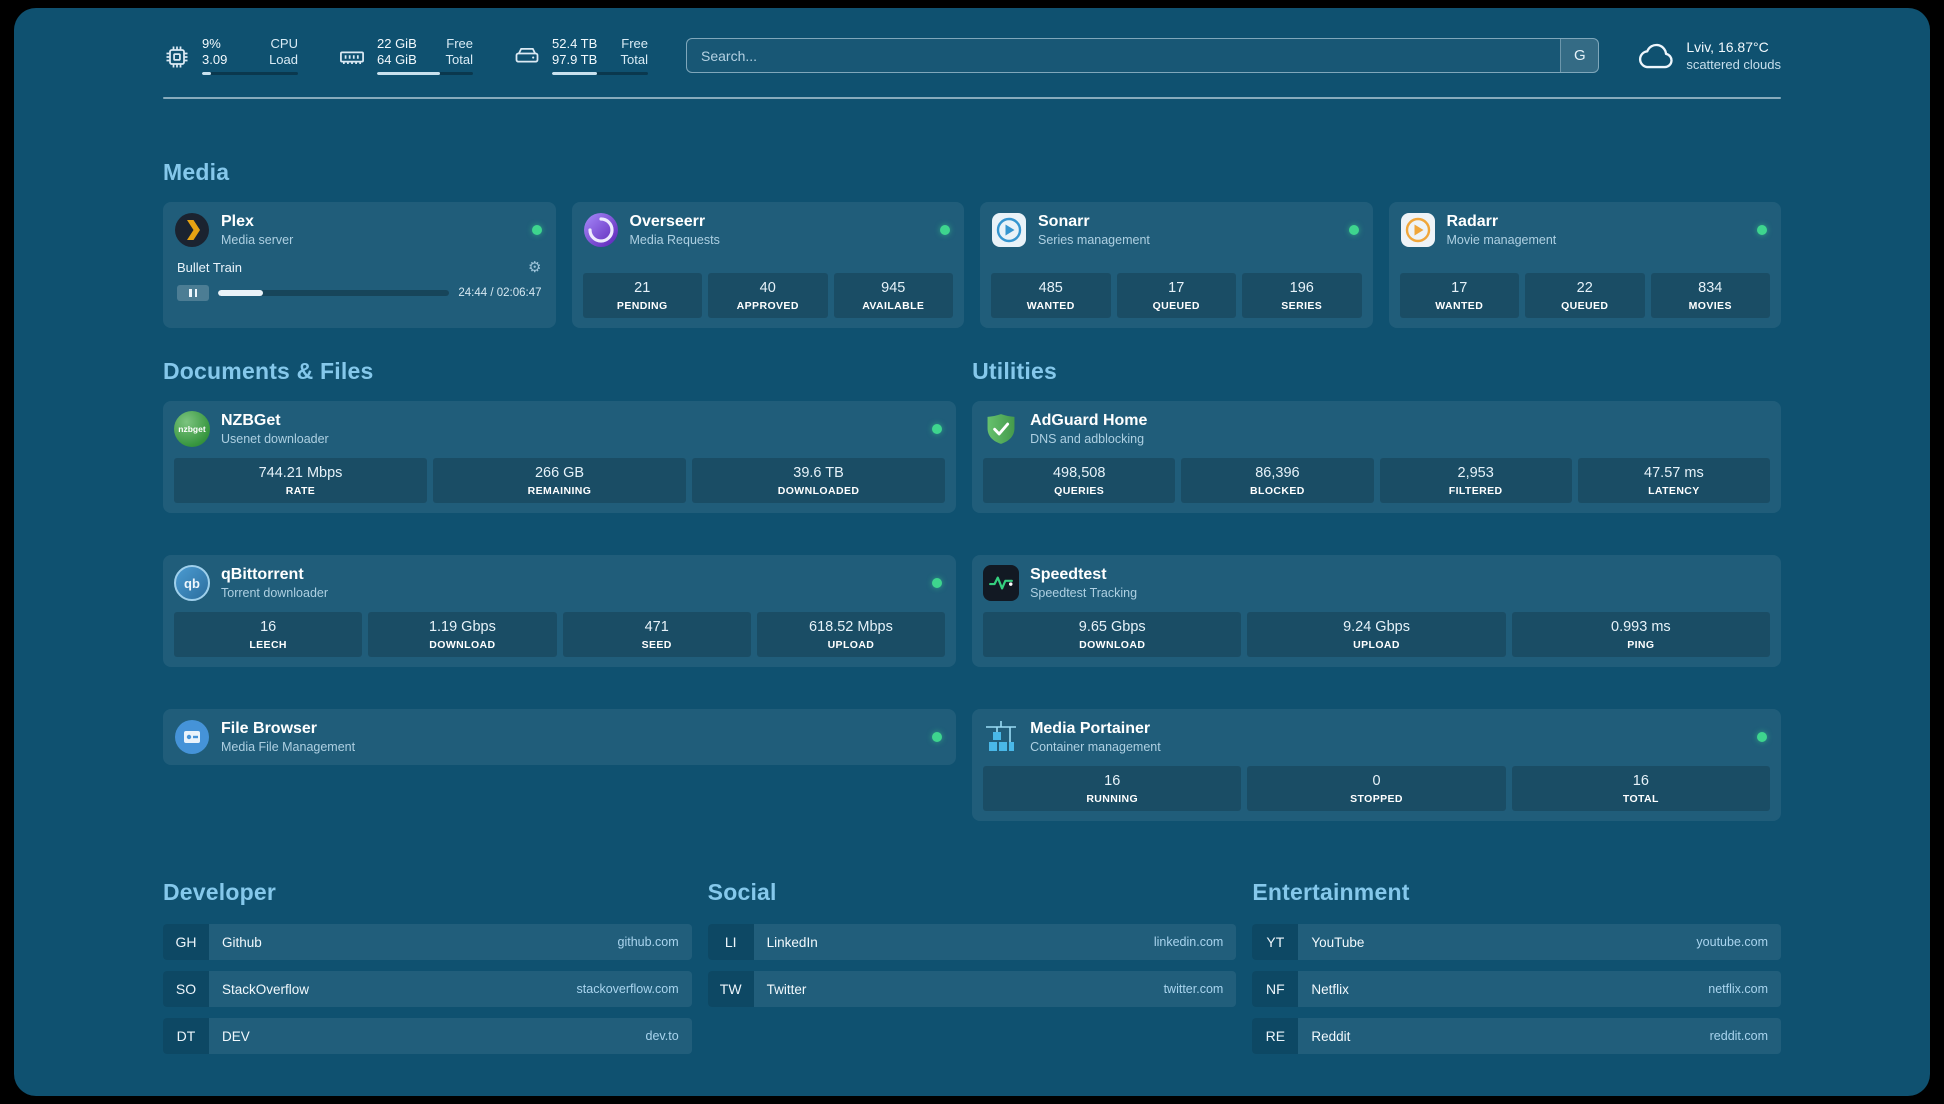  What do you see at coordinates (192, 429) in the screenshot?
I see `nzbget-icon: nzbget` at bounding box center [192, 429].